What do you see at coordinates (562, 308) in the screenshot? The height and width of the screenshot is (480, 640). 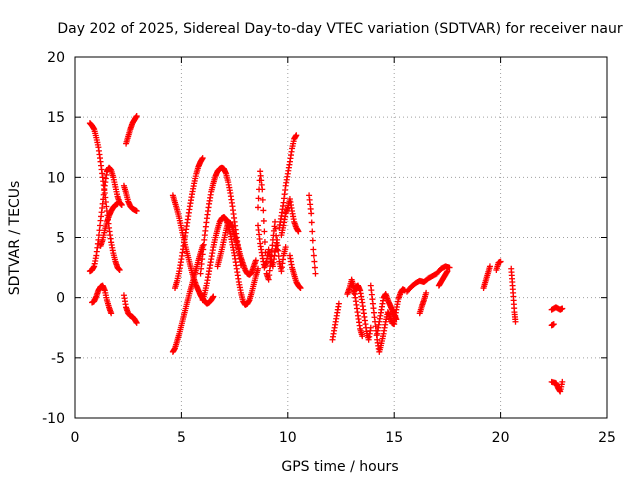 I see `data-point-arc-af` at bounding box center [562, 308].